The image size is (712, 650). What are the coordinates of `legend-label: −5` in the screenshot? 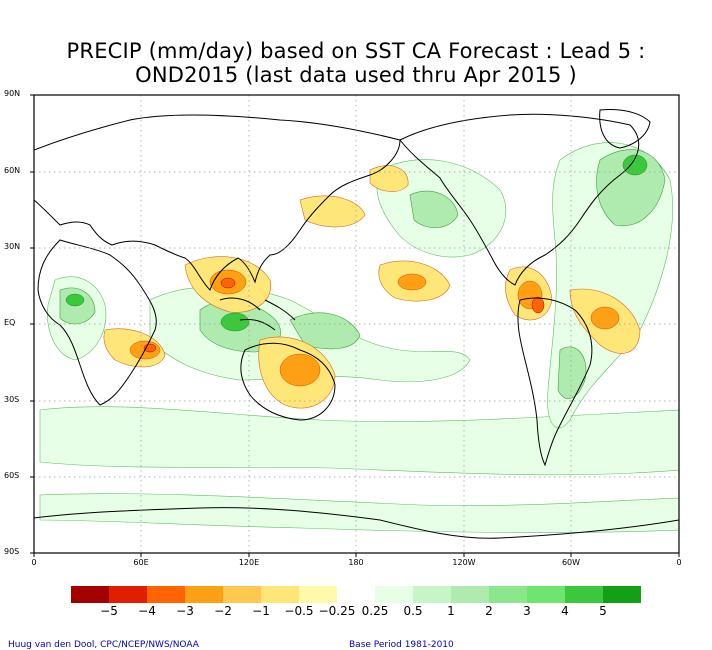 It's located at (109, 611).